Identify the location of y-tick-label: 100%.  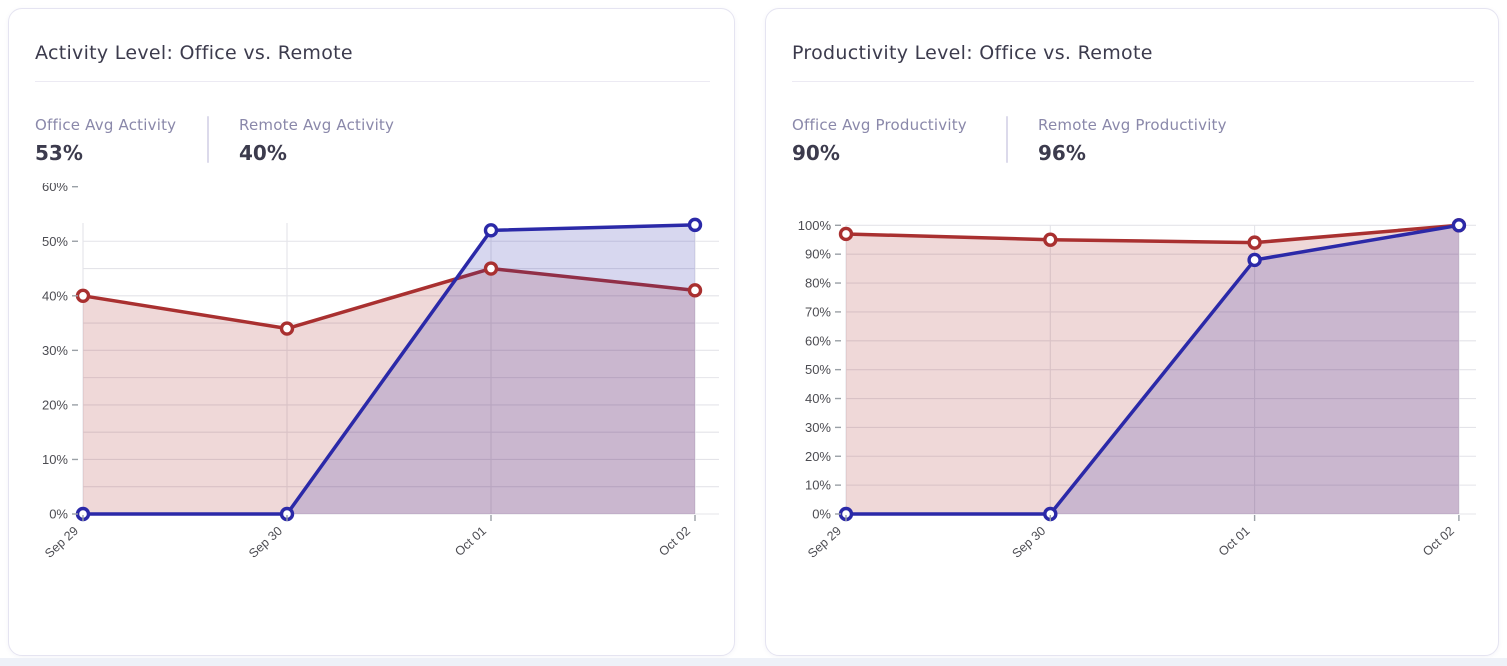
(815, 225).